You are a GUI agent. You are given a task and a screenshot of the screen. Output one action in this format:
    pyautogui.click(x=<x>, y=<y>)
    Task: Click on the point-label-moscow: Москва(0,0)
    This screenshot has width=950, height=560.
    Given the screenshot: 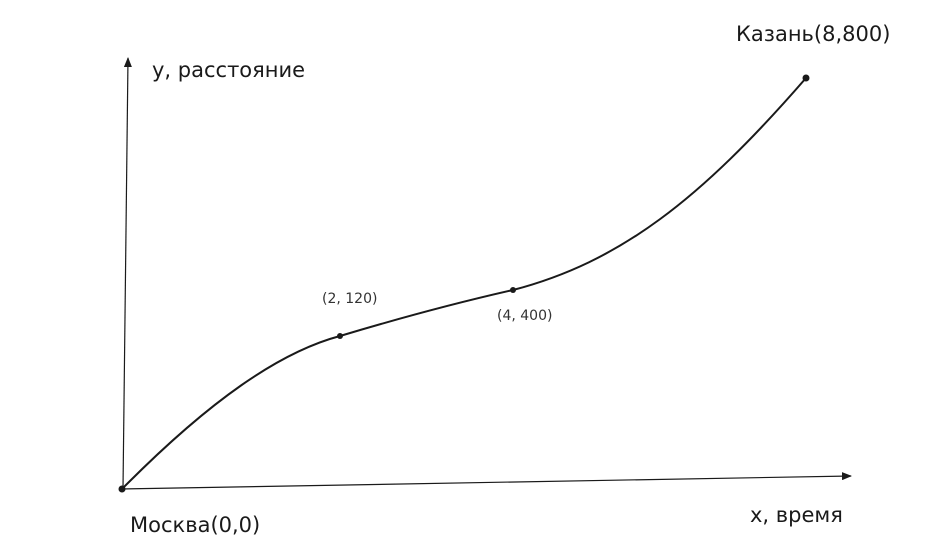 What is the action you would take?
    pyautogui.click(x=195, y=525)
    